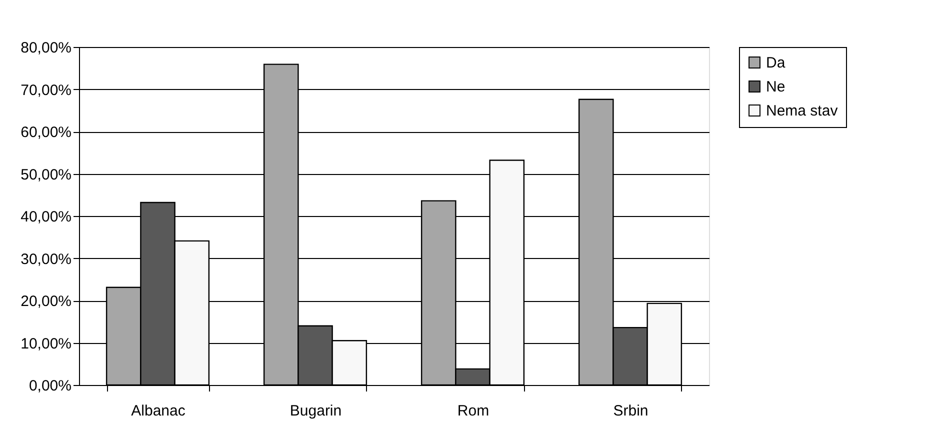  What do you see at coordinates (46, 175) in the screenshot?
I see `y-tick-label: 50,00%` at bounding box center [46, 175].